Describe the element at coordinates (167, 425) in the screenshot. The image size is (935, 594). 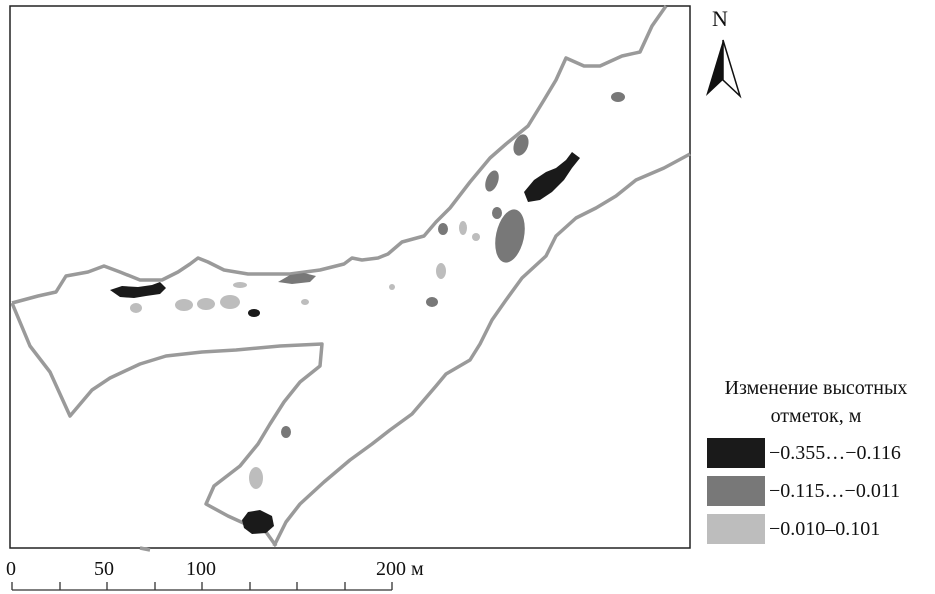
I see `outline-inner-bank` at that location.